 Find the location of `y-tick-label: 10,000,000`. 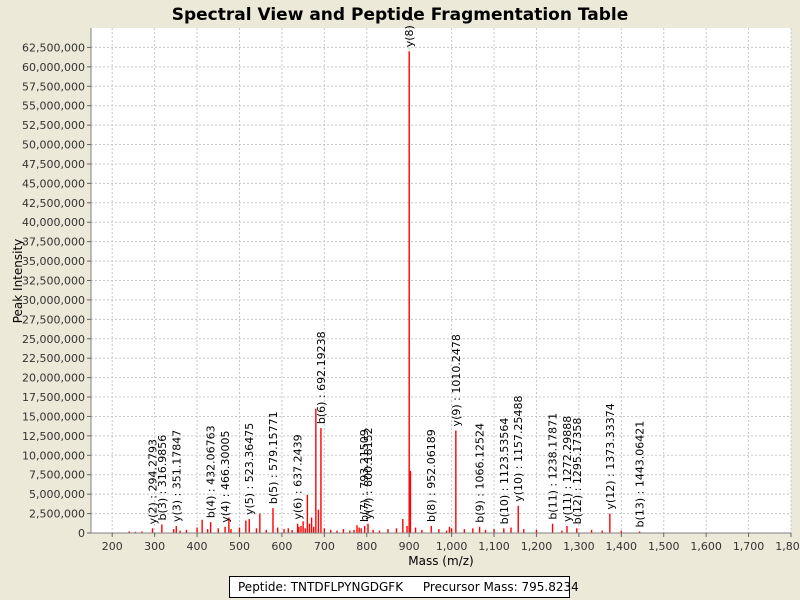

y-tick-label: 10,000,000 is located at coordinates (53, 455).